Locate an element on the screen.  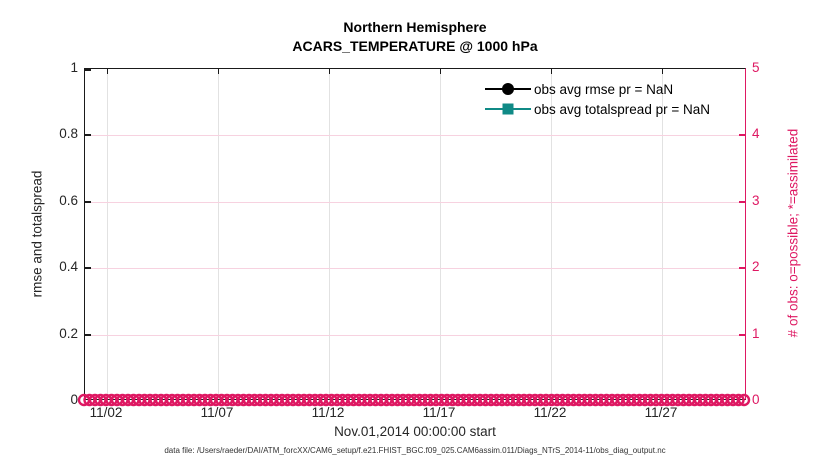
left-ytick-label: 0.8 is located at coordinates (68, 133).